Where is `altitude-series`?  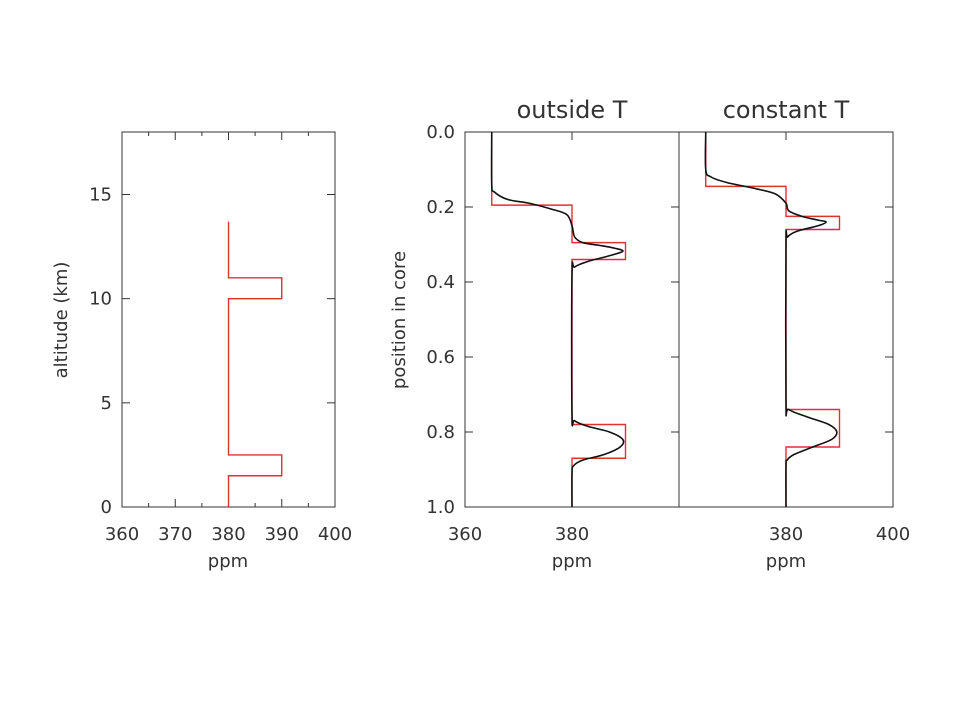 altitude-series is located at coordinates (255, 364).